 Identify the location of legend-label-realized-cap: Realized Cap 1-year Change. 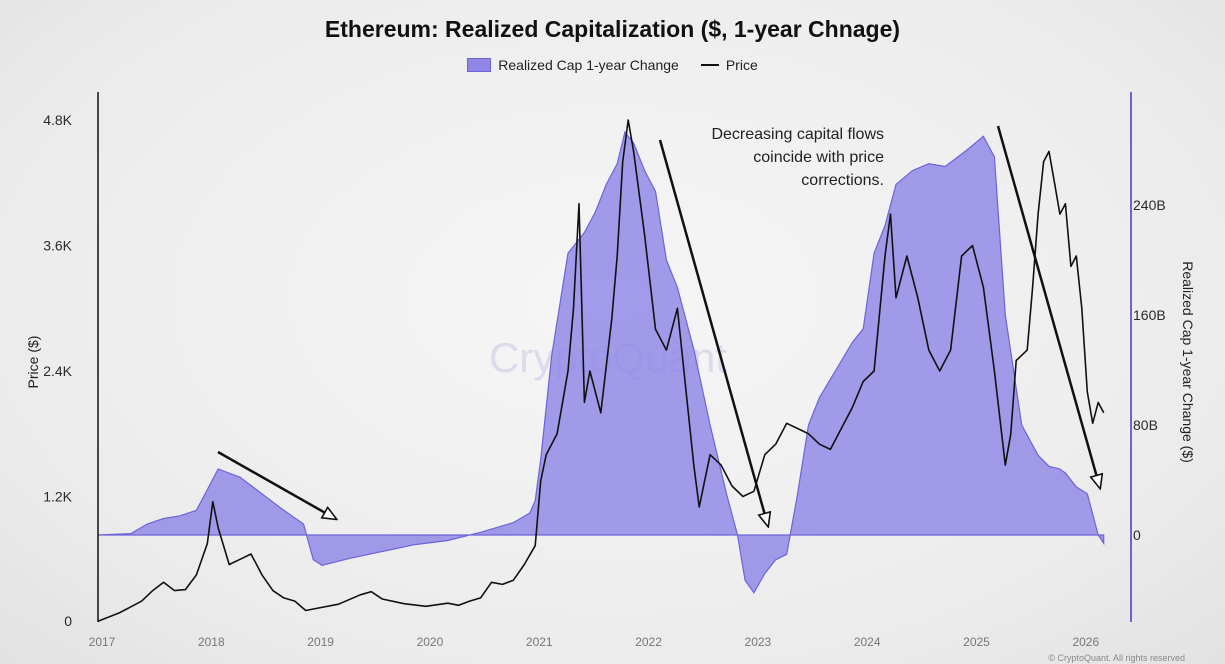
(588, 65).